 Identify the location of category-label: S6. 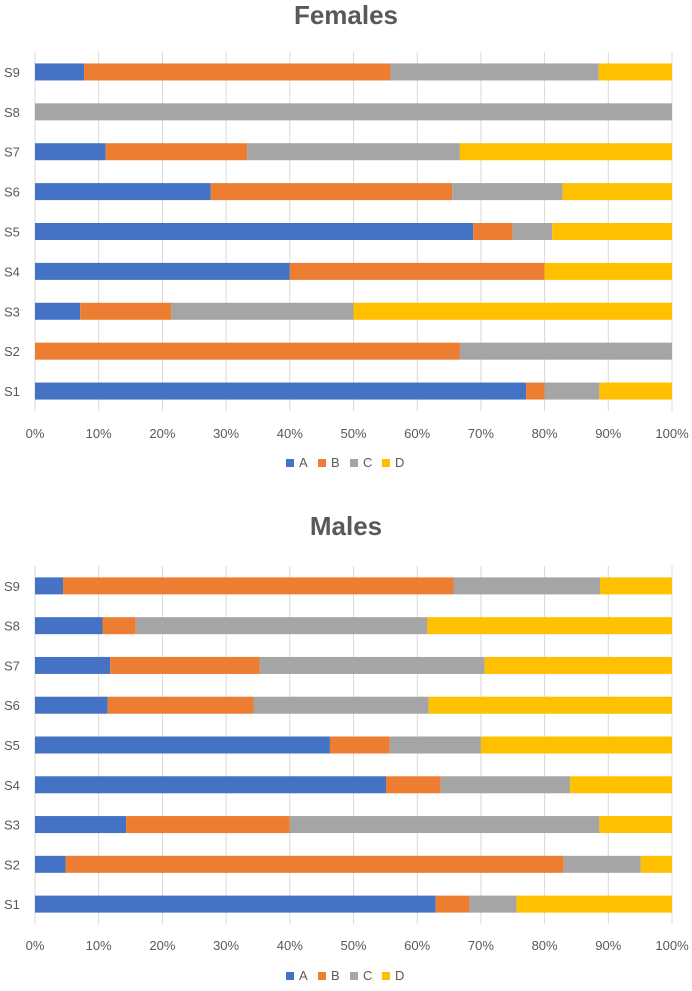
(12, 192).